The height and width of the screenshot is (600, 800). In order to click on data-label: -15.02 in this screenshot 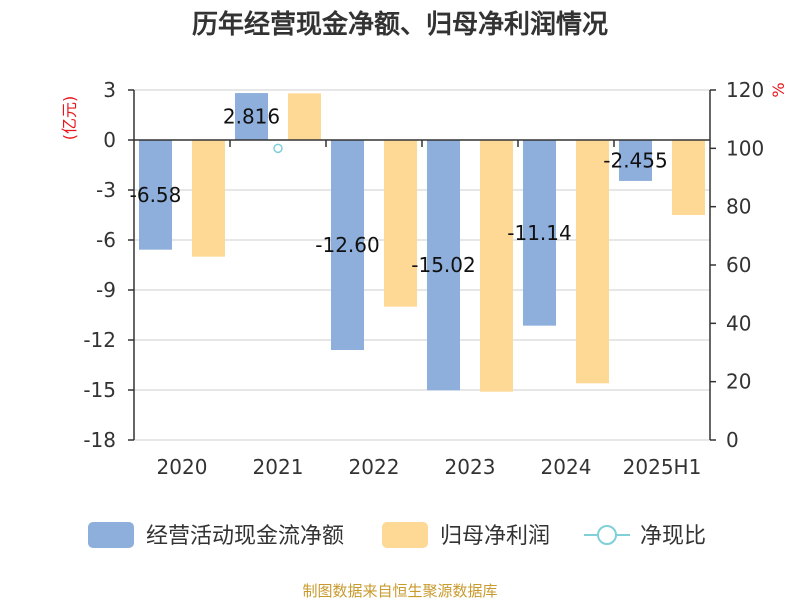, I will do `click(443, 265)`.